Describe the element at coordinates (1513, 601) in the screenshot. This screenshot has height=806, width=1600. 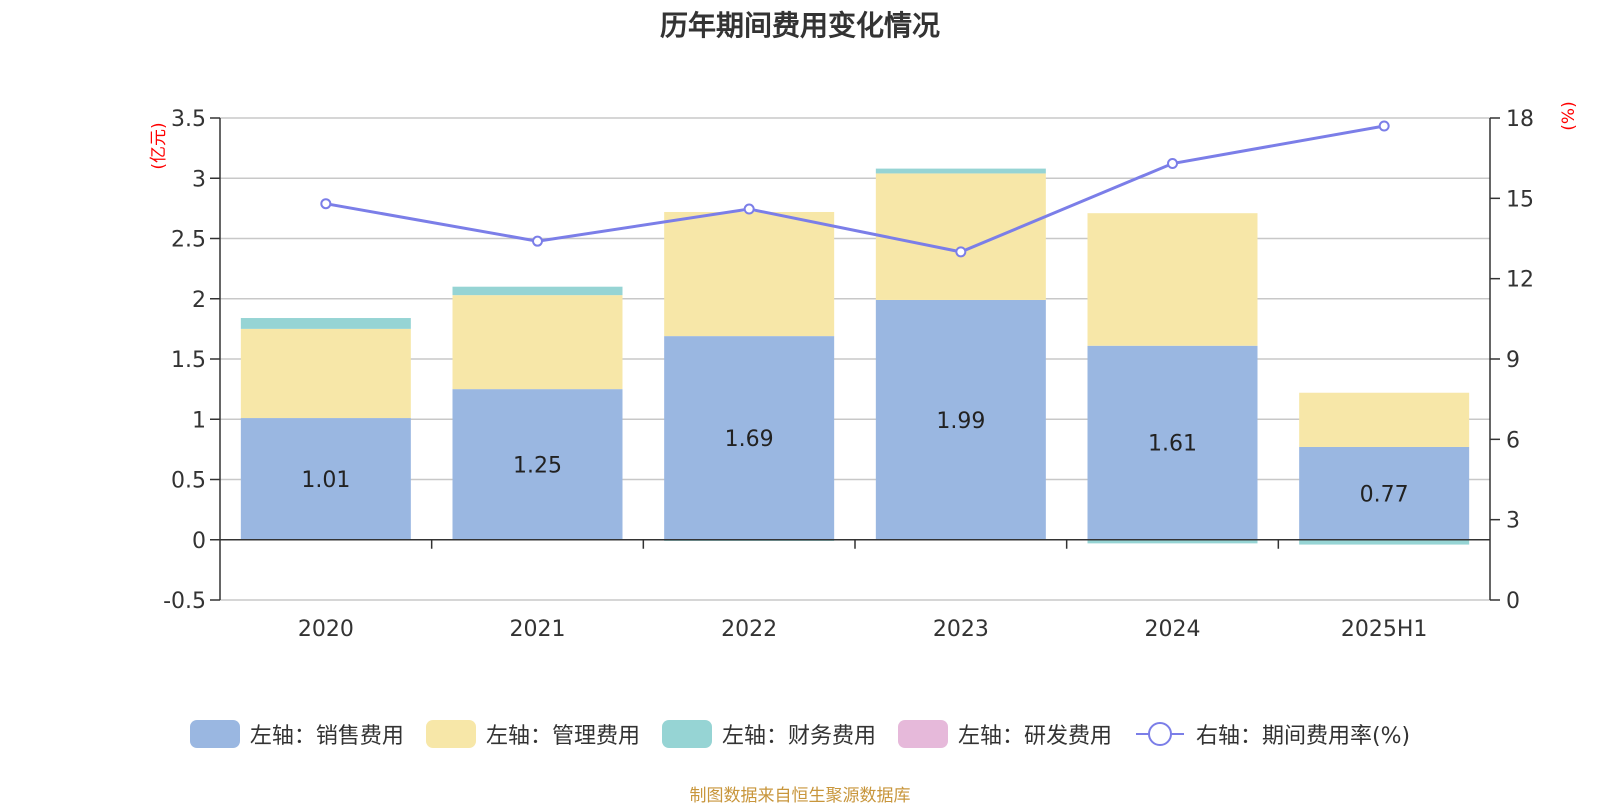
I see `right-tick-label: 0` at that location.